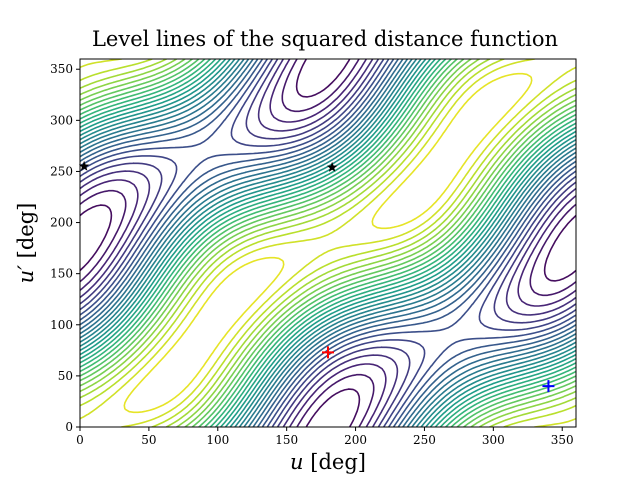  I want to click on x-axis-ticks: 0 50 100 150 200 250 300 350, so click(325, 437).